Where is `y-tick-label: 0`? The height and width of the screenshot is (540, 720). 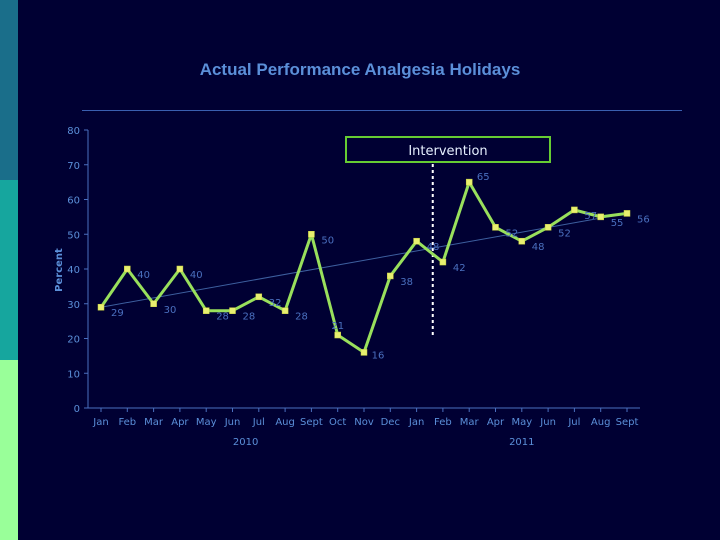 y-tick-label: 0 is located at coordinates (77, 409).